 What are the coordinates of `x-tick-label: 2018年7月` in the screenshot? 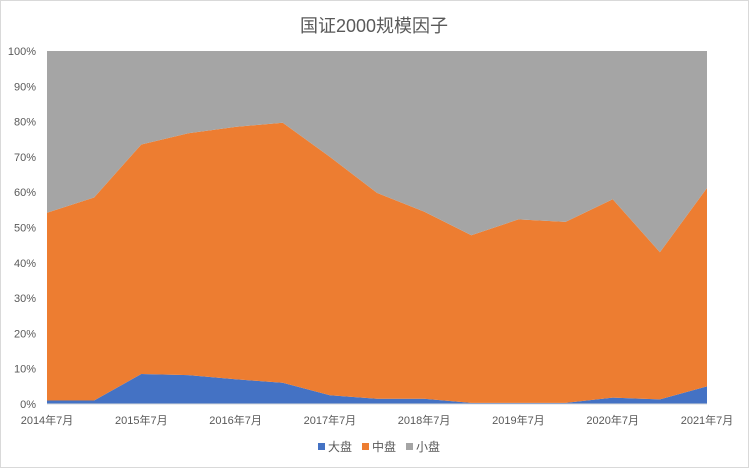 It's located at (424, 420).